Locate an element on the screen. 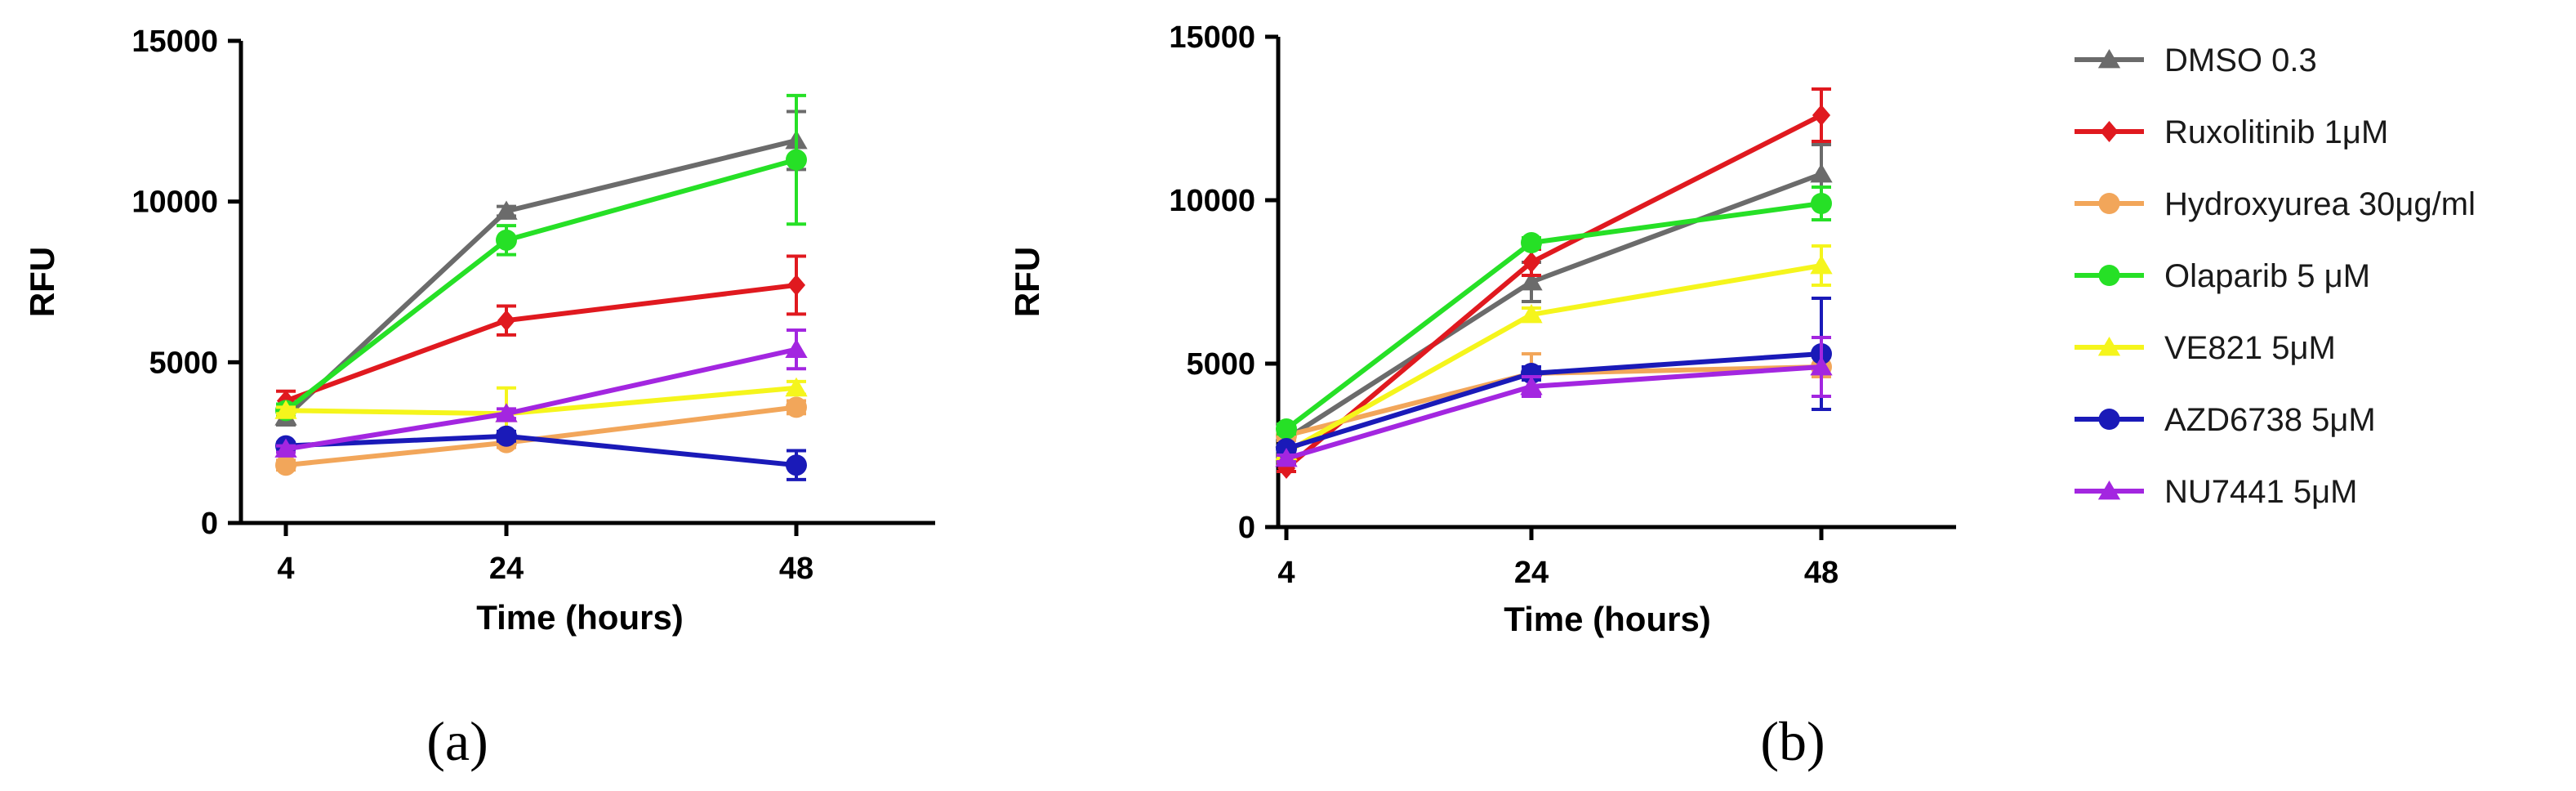 Image resolution: width=2576 pixels, height=791 pixels. chart-b-x-axis-title: Time (hours) is located at coordinates (1607, 619).